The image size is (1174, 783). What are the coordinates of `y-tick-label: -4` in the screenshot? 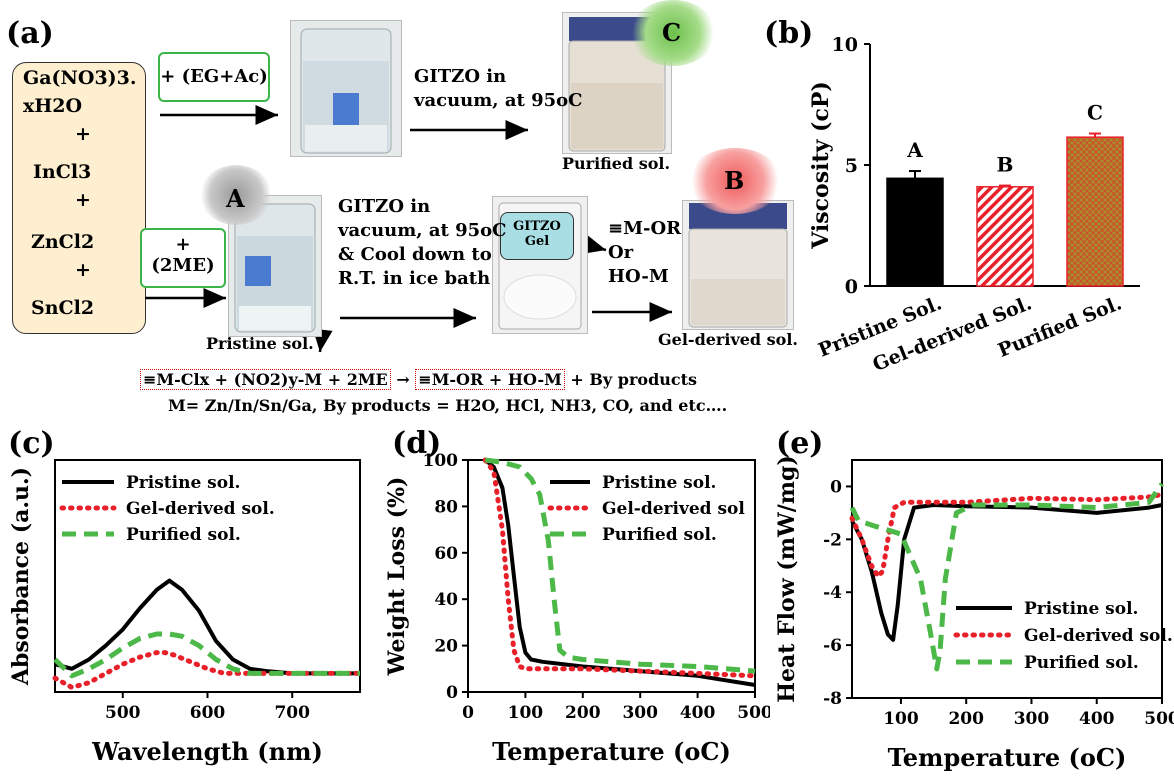 It's located at (832, 593).